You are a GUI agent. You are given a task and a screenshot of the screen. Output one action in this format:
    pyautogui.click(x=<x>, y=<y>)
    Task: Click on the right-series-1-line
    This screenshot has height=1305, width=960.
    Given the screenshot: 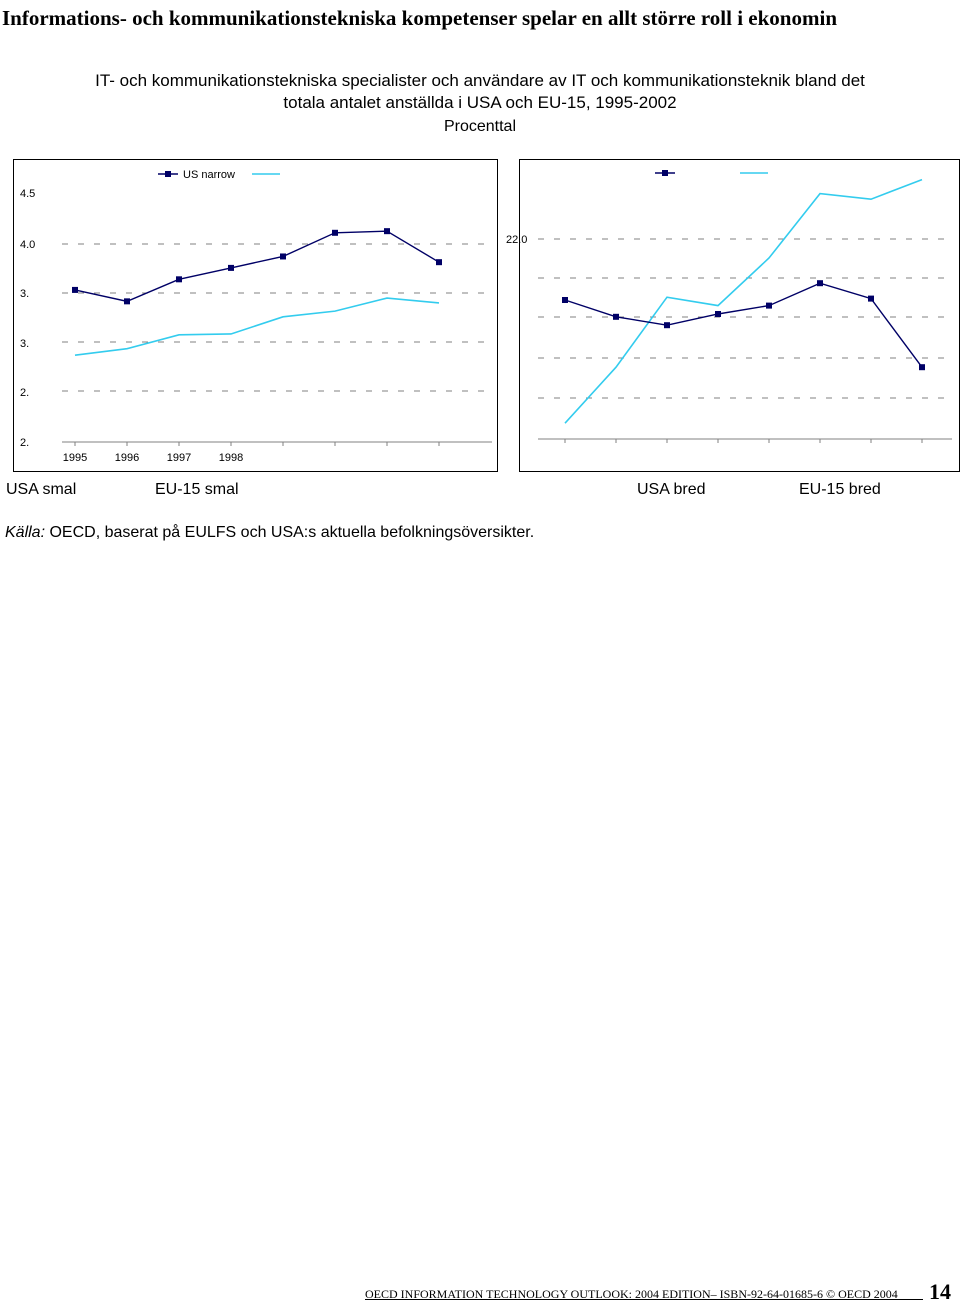 What is the action you would take?
    pyautogui.click(x=743, y=301)
    